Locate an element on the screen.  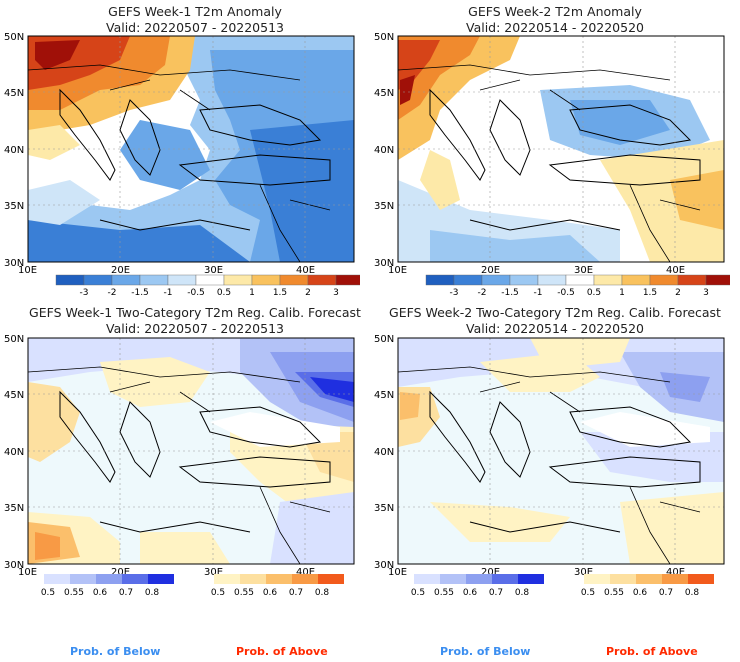
prob-tick-label: 0.6 is located at coordinates (640, 593).